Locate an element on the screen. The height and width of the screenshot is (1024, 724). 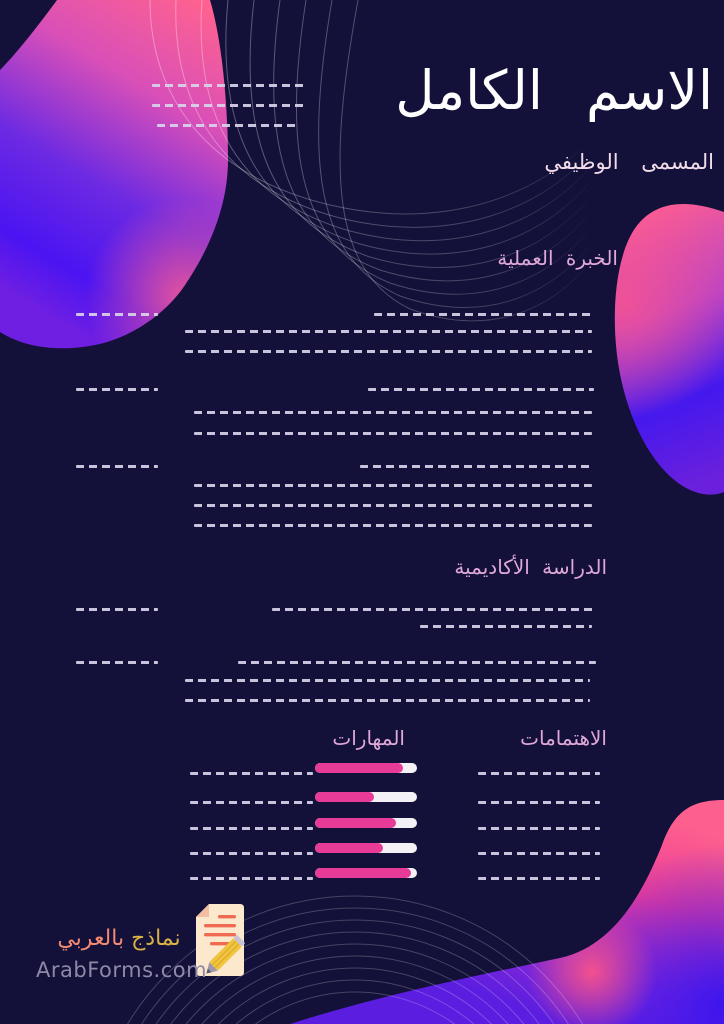
full-name-title: الاسم الكامل is located at coordinates (554, 90).